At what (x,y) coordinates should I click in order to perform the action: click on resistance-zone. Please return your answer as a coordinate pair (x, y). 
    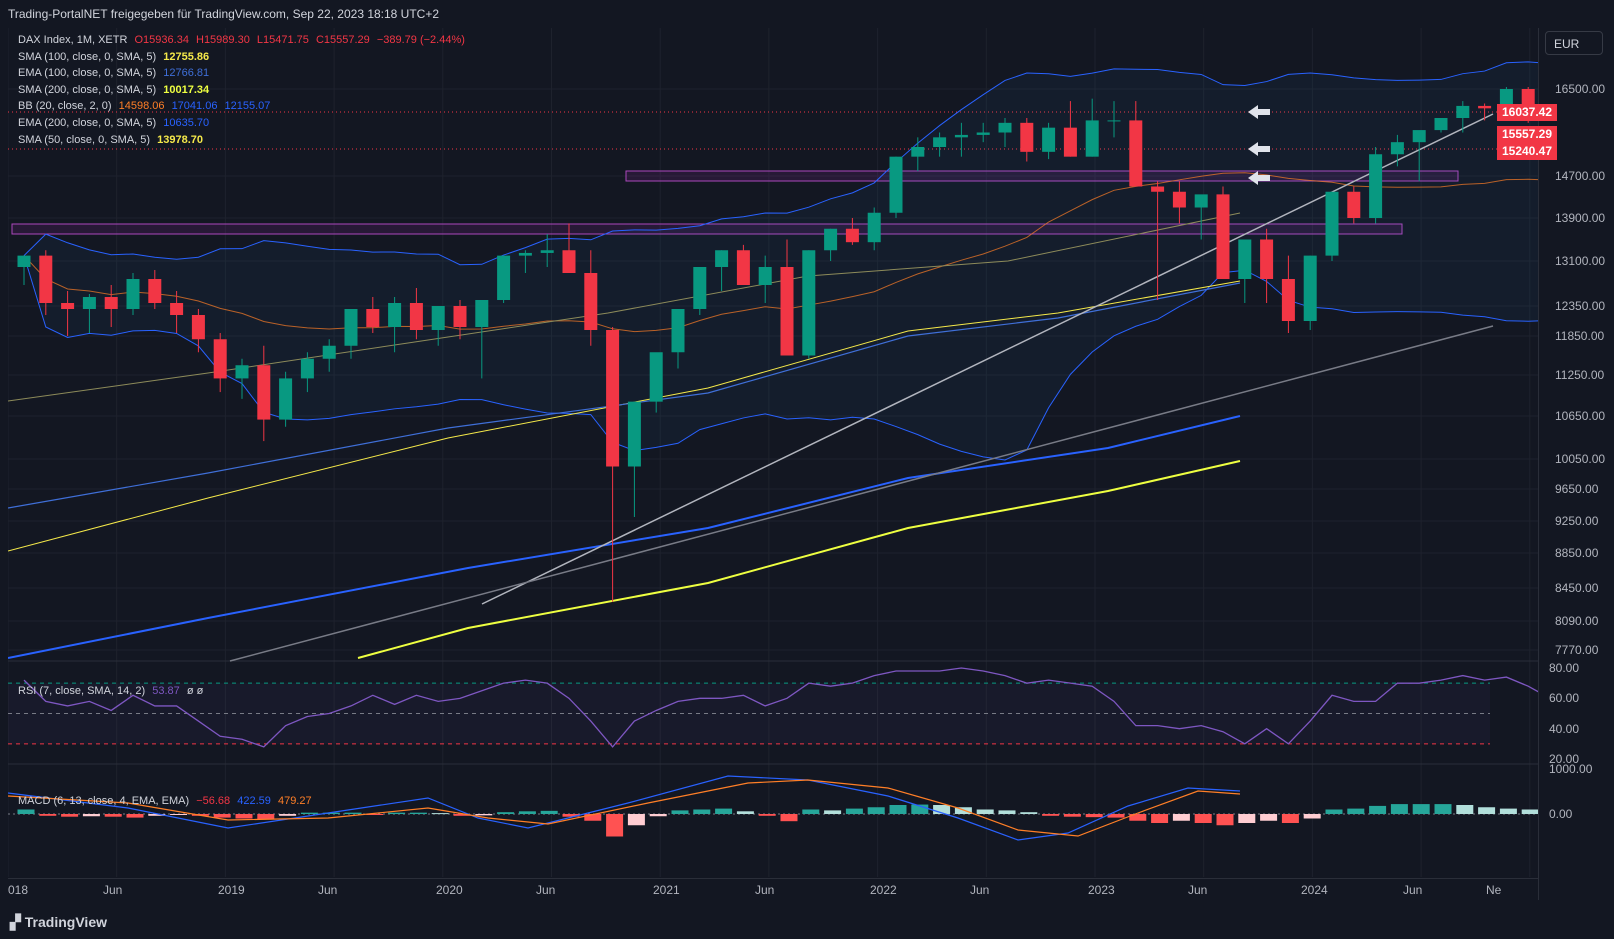
    Looking at the image, I should click on (1042, 176).